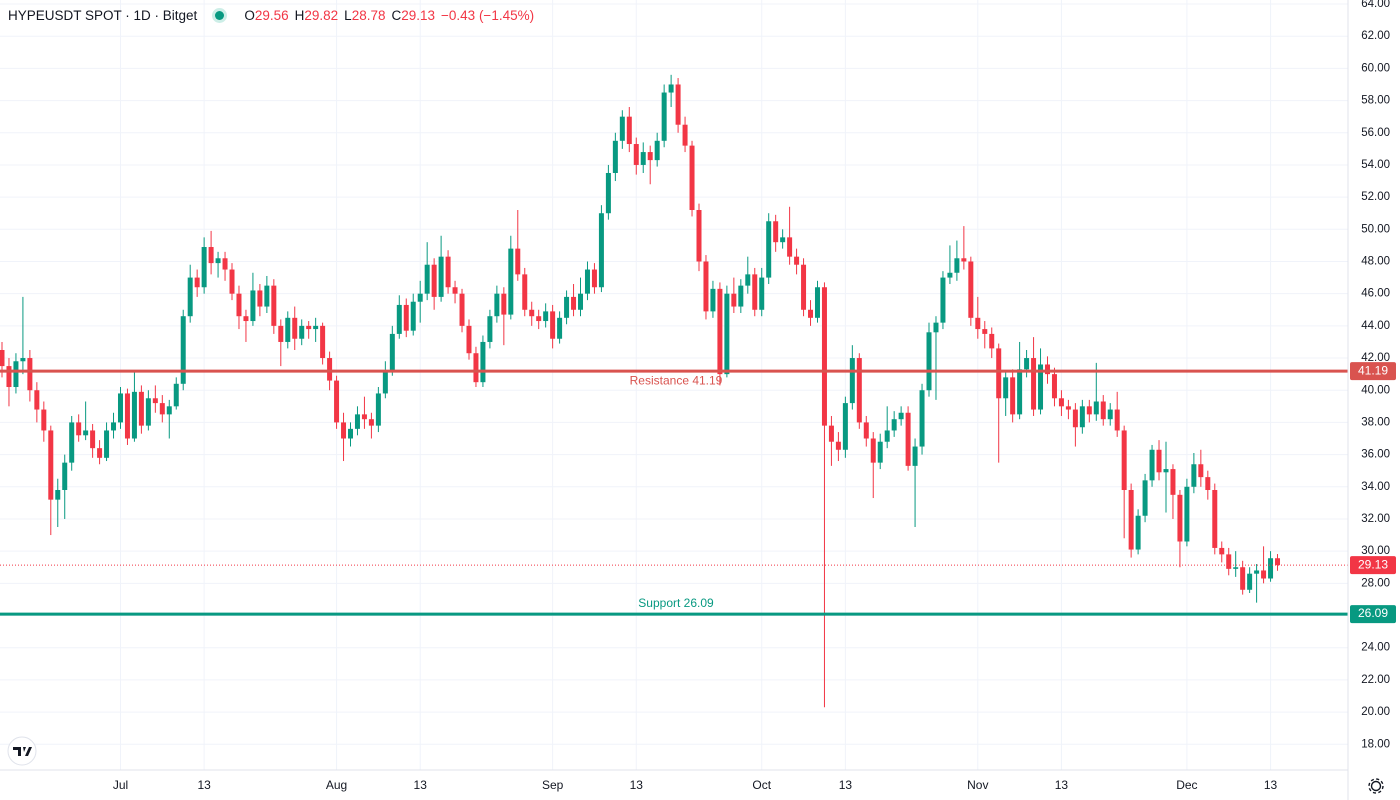 This screenshot has height=800, width=1400. I want to click on change: −0.43 (−1.45%), so click(488, 15).